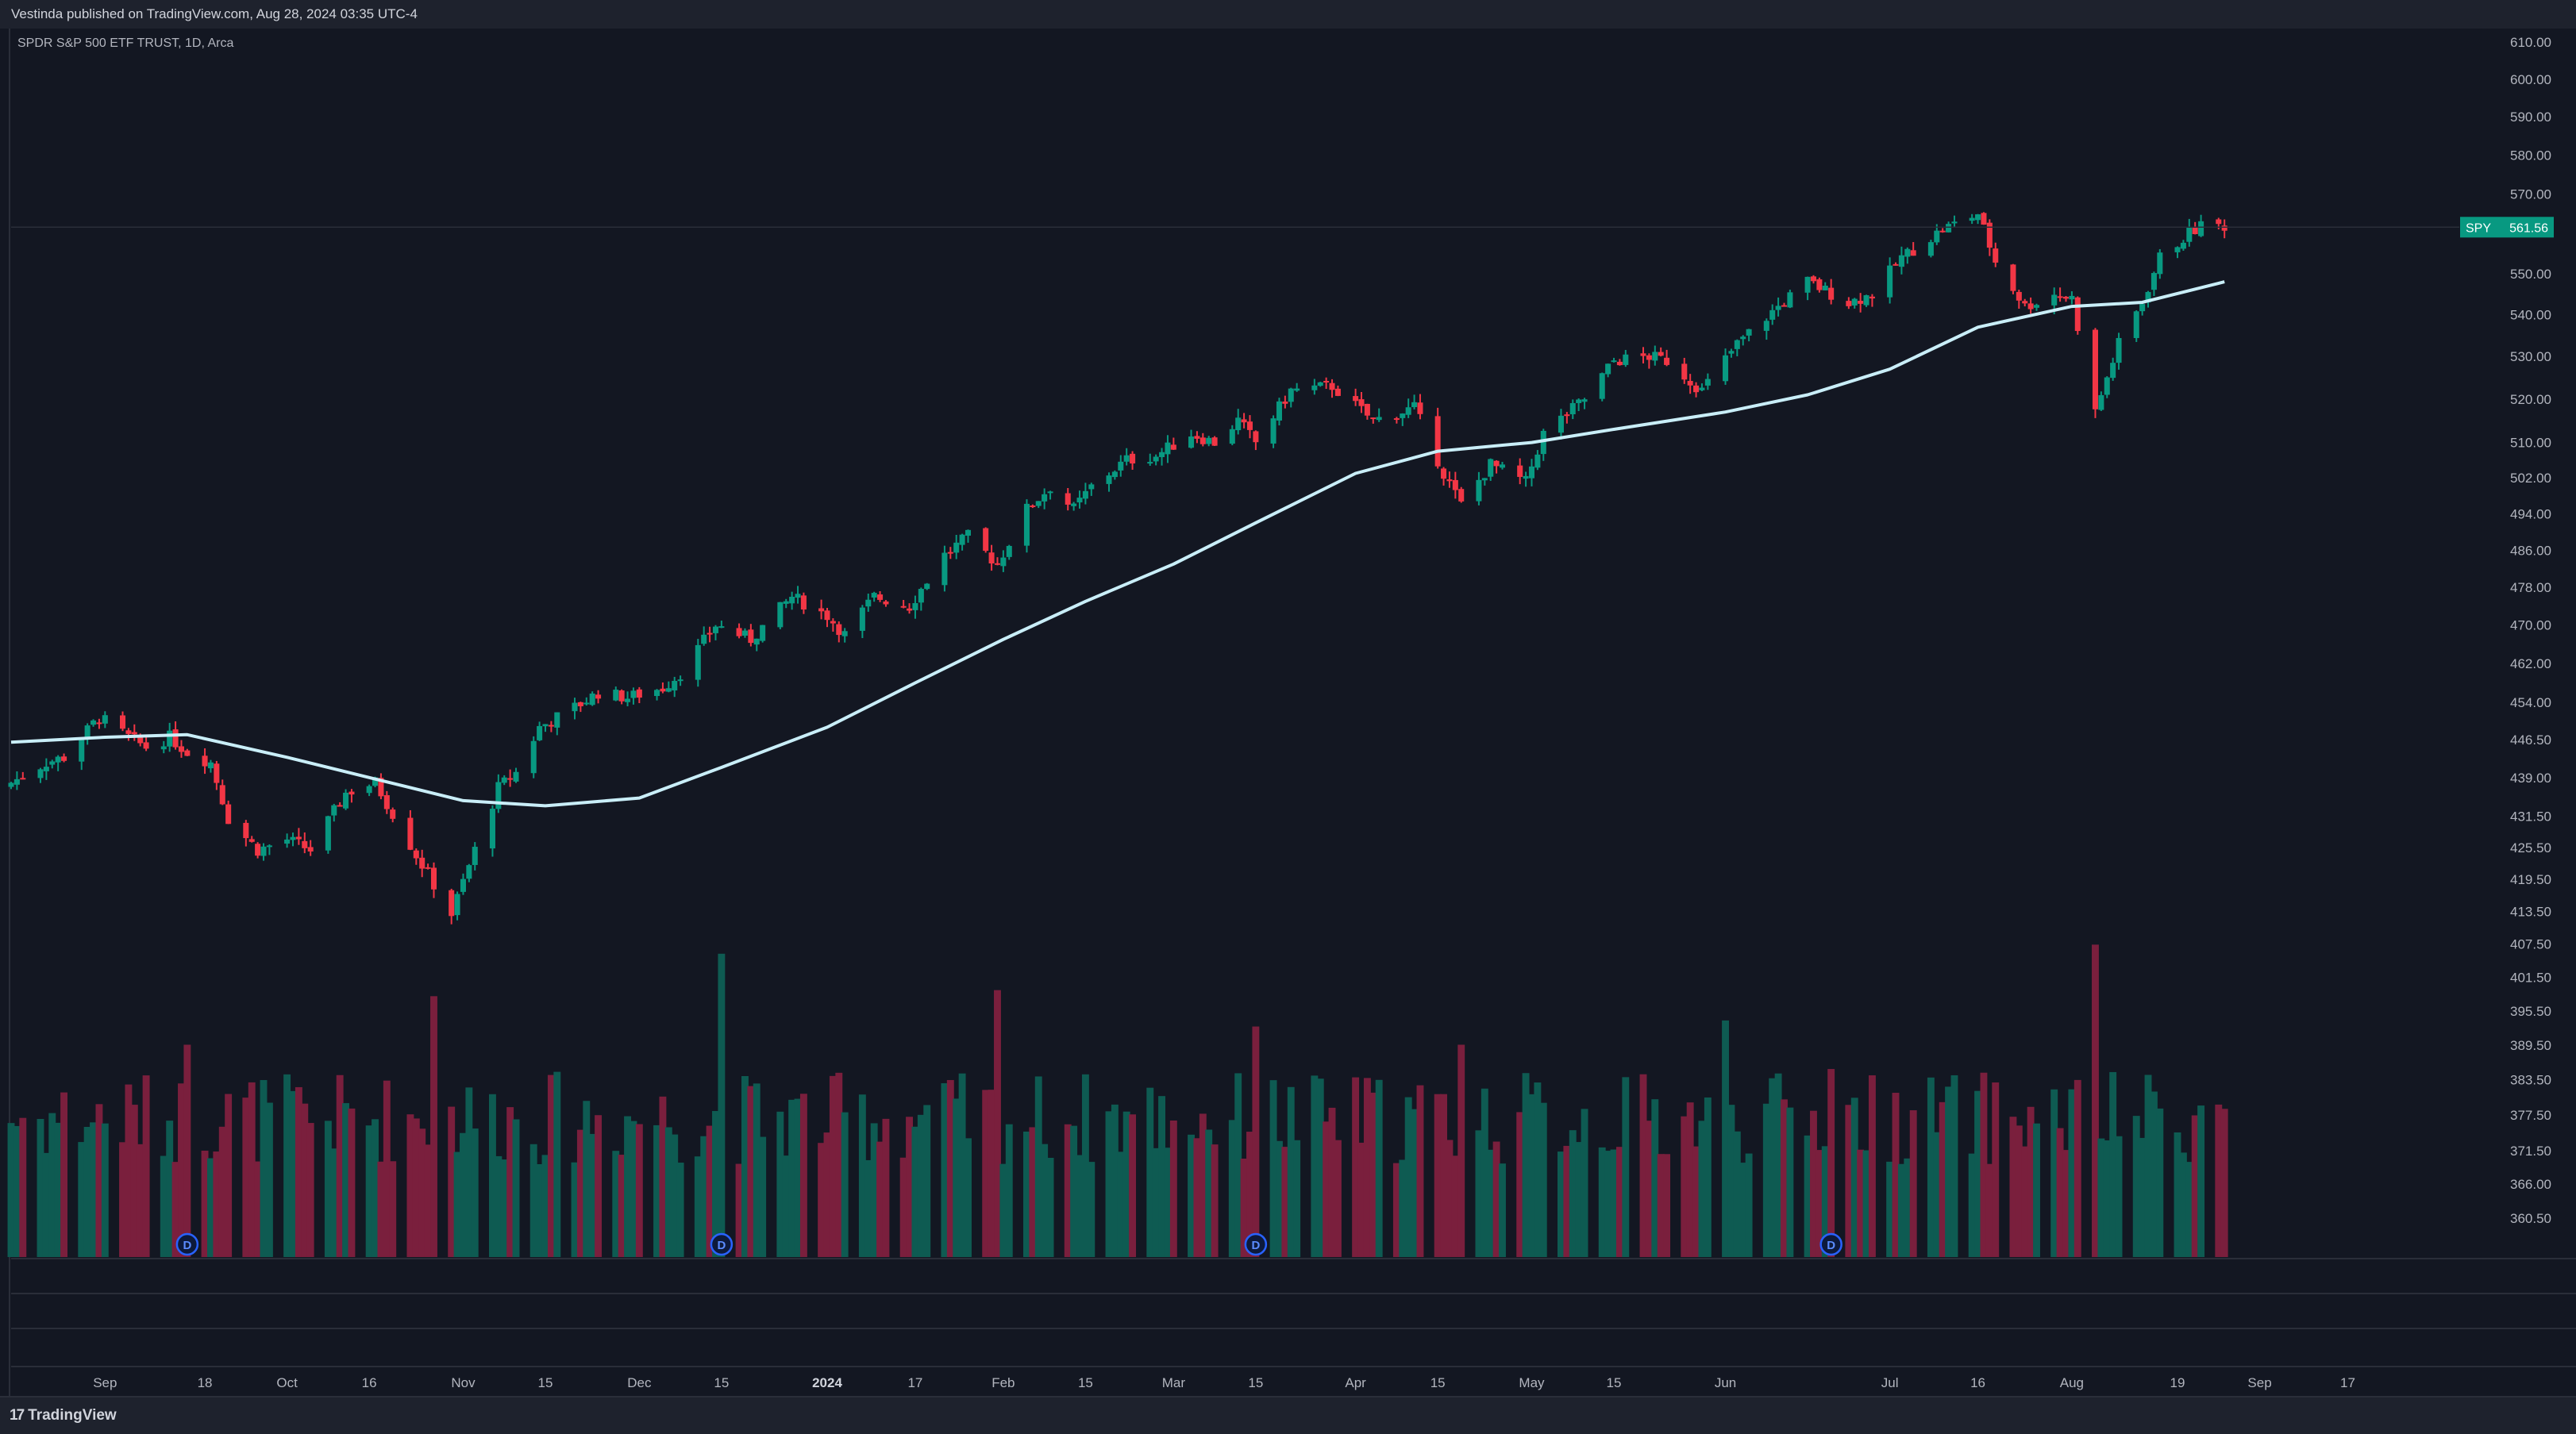  What do you see at coordinates (125, 43) in the screenshot?
I see `symbol-legend: SPDR S&P 500 ETF TRUST, 1D, Arca` at bounding box center [125, 43].